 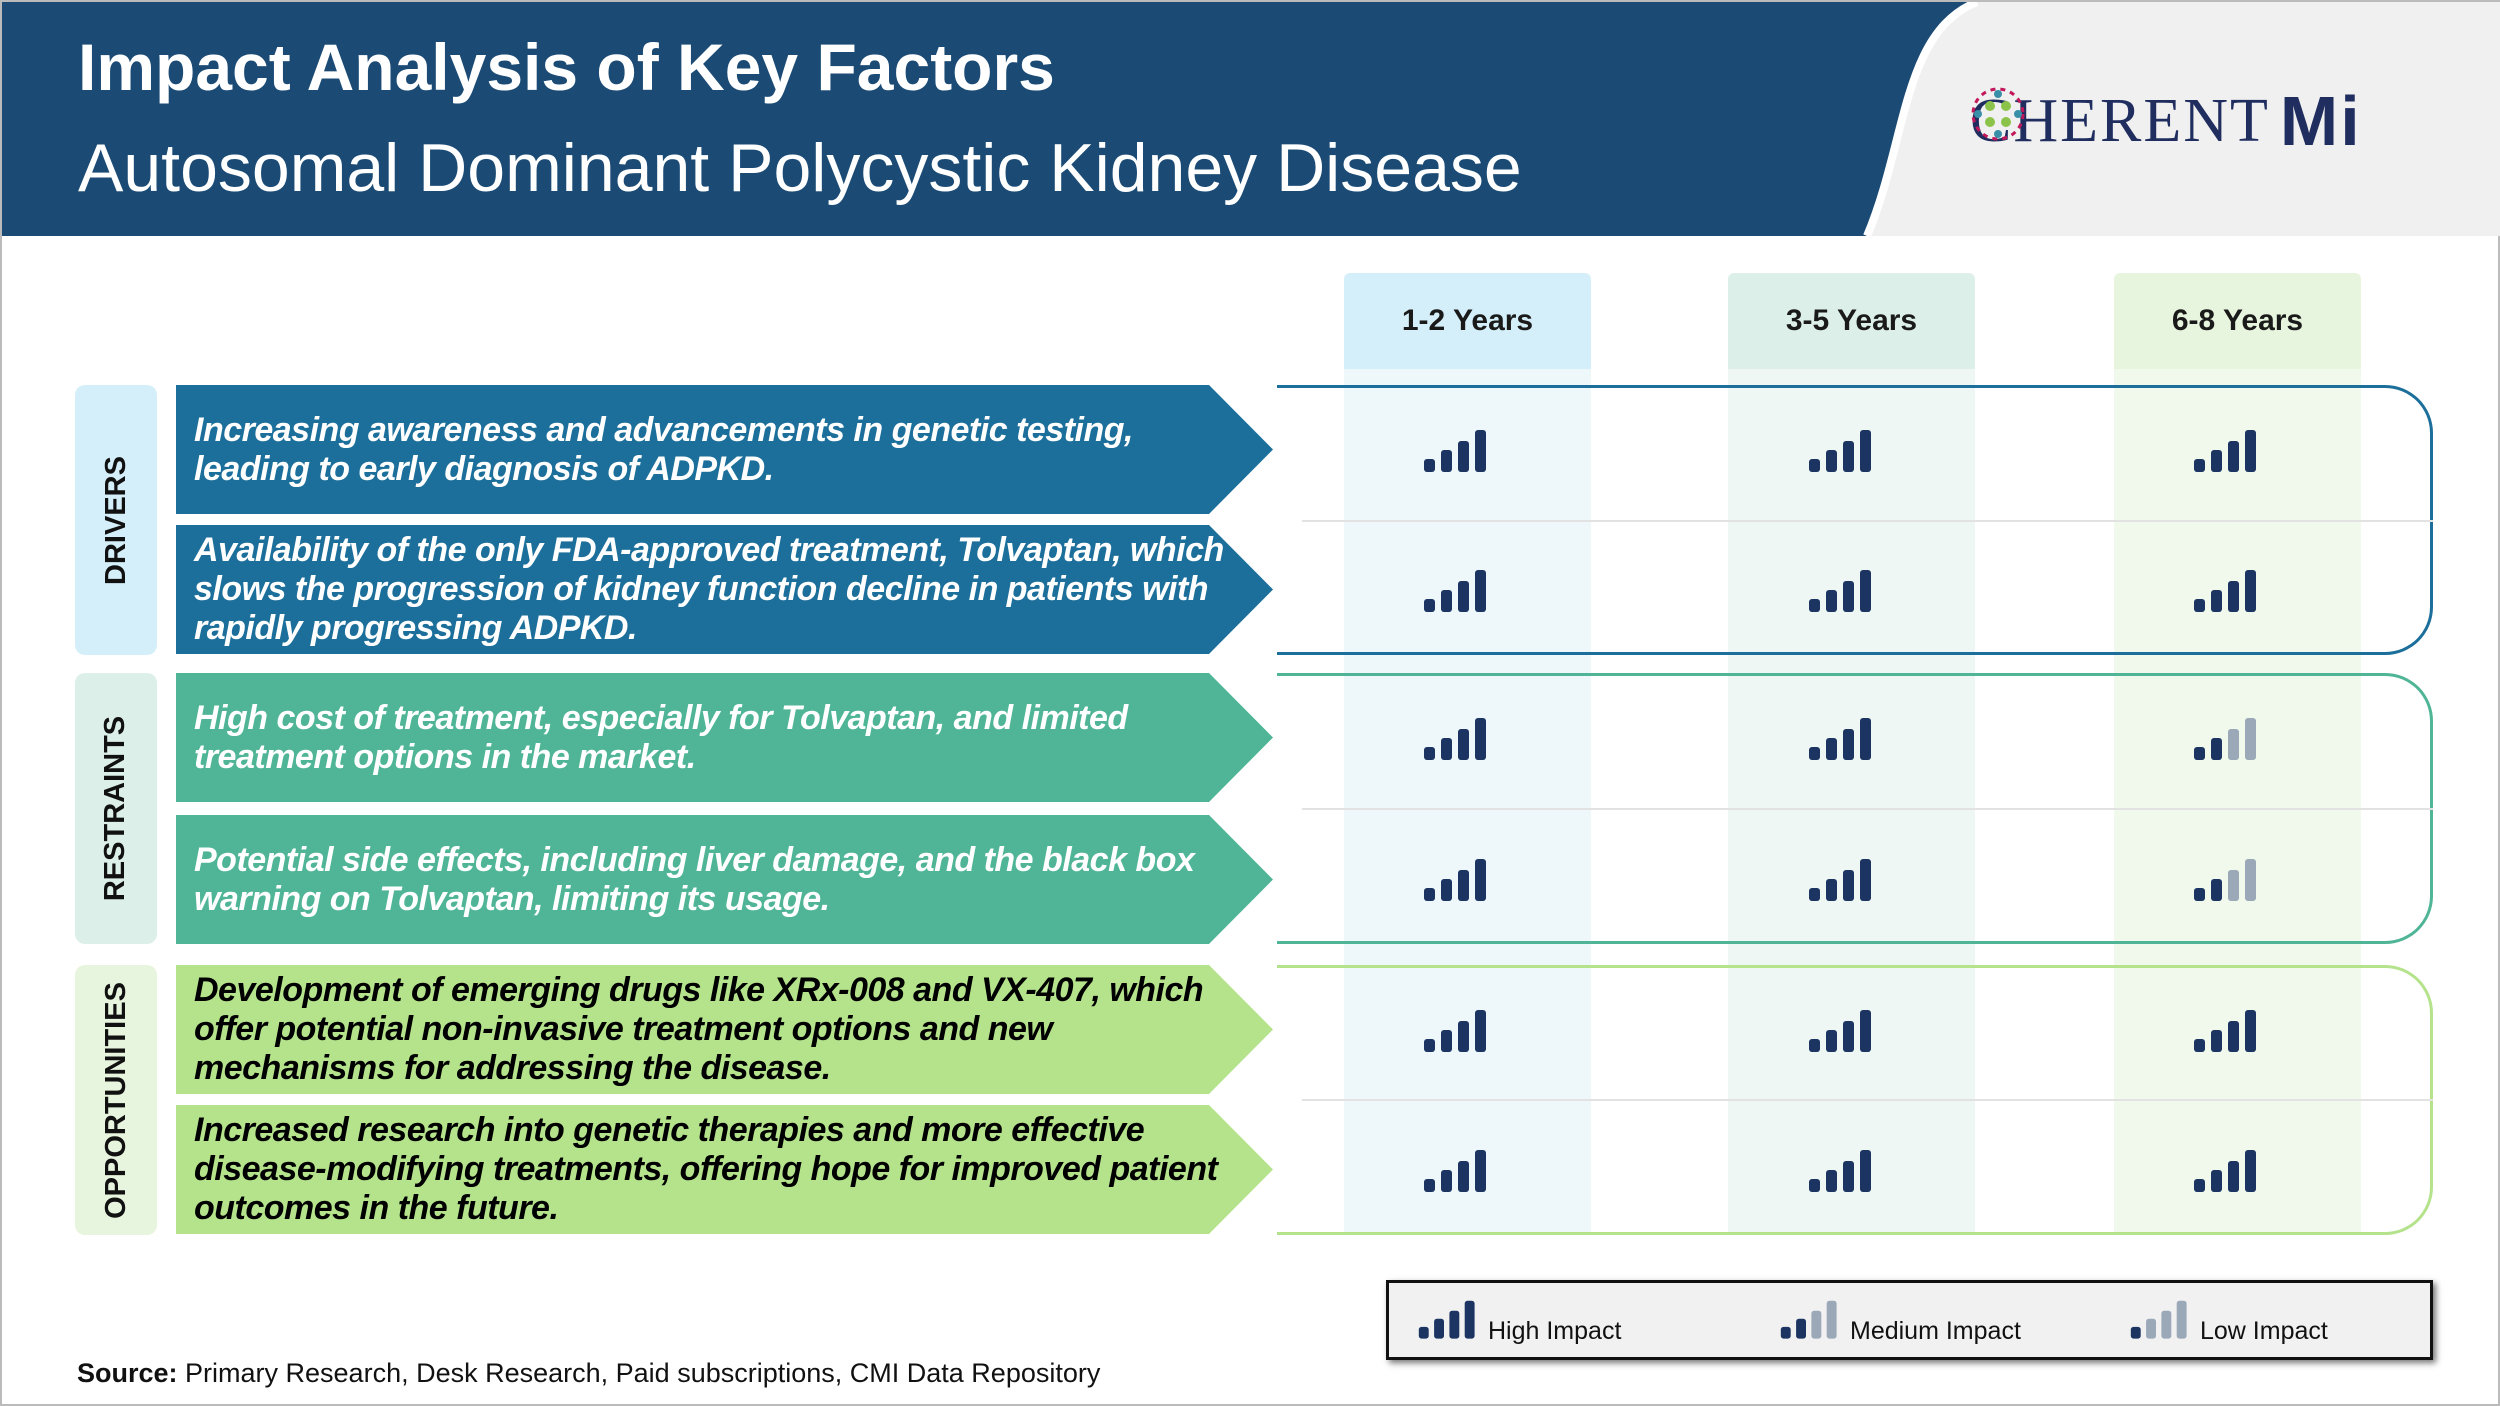 What do you see at coordinates (127, 1373) in the screenshot?
I see `source-label: Source:` at bounding box center [127, 1373].